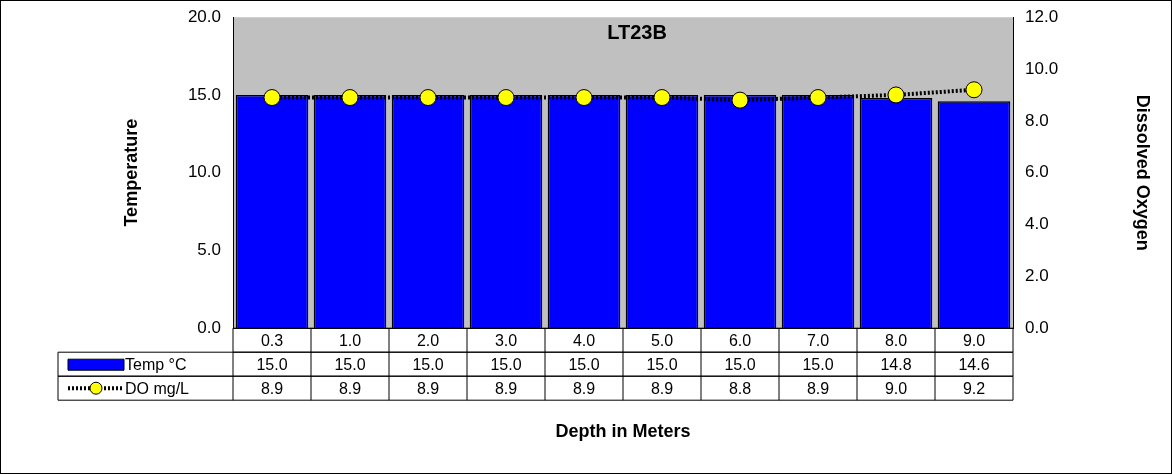 This screenshot has width=1172, height=474. What do you see at coordinates (1037, 276) in the screenshot?
I see `y2-tick-label: 2.0` at bounding box center [1037, 276].